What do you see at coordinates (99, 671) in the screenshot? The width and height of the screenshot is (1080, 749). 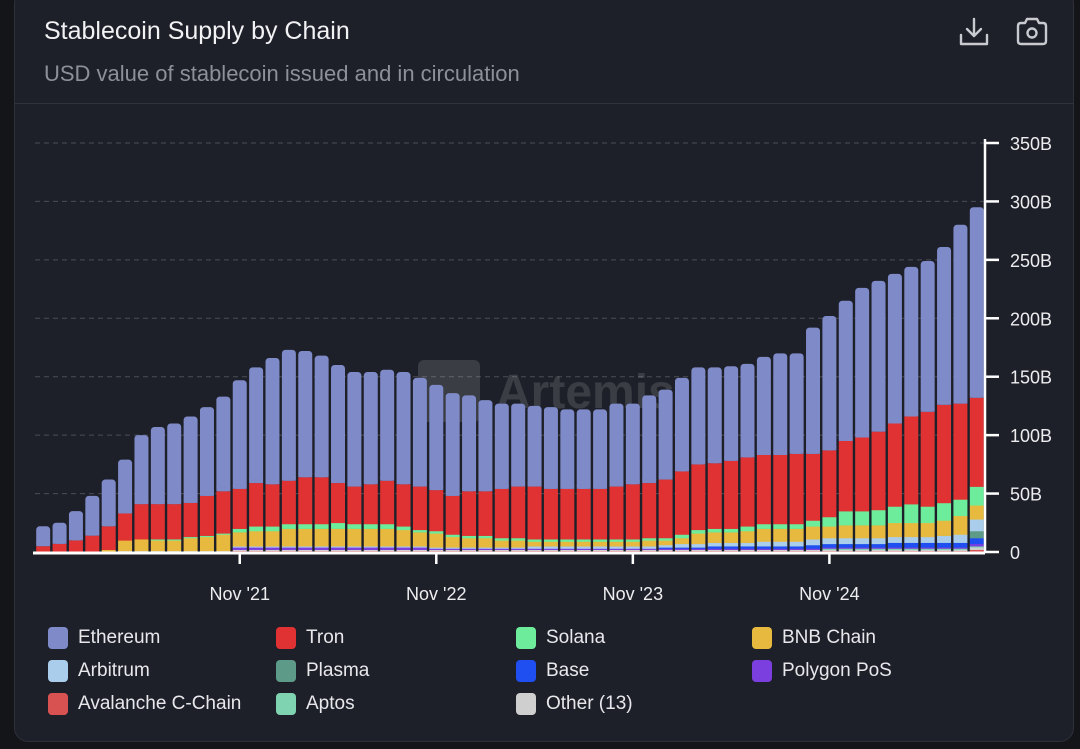 I see `legend-item-arbitrum: Arbitrum` at bounding box center [99, 671].